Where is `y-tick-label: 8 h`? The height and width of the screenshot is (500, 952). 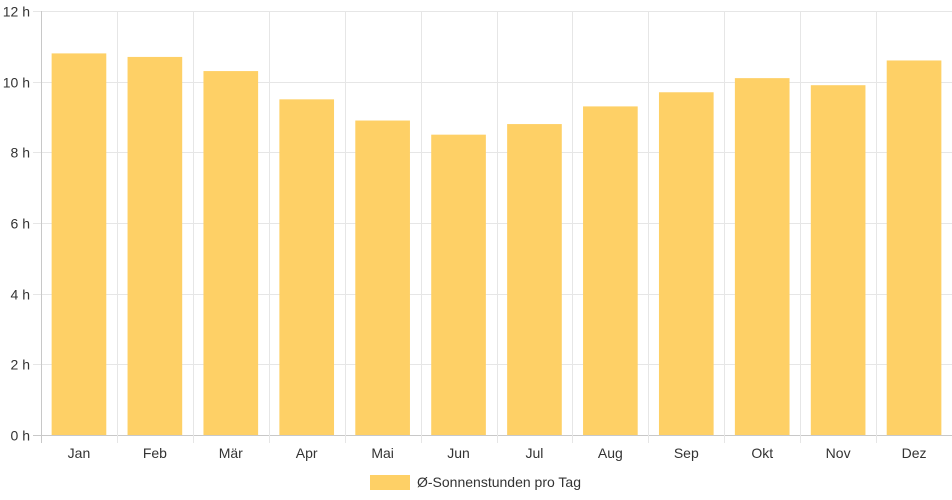 y-tick-label: 8 h is located at coordinates (20, 153).